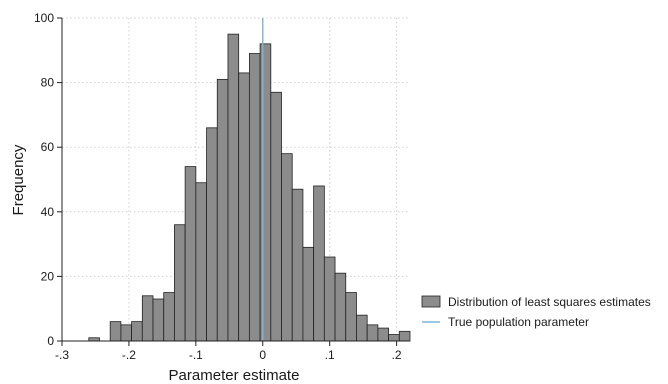 The height and width of the screenshot is (384, 668). I want to click on y-tick-label: 20, so click(48, 276).